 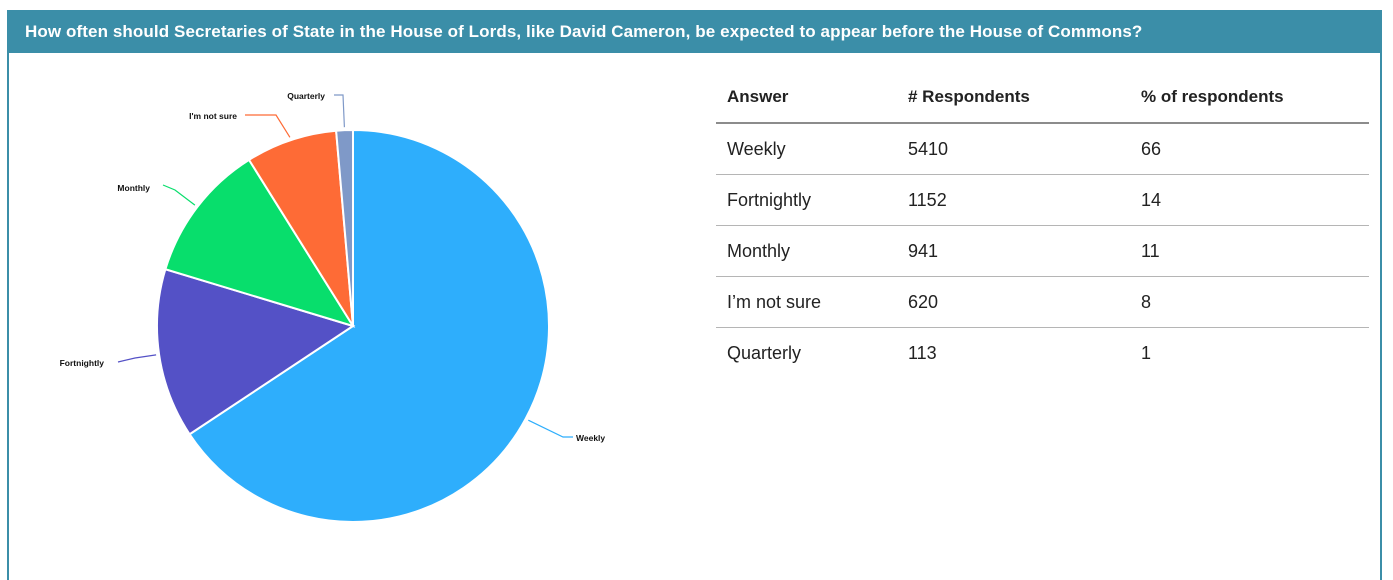 I want to click on answer-cell: Weekly, so click(x=806, y=149).